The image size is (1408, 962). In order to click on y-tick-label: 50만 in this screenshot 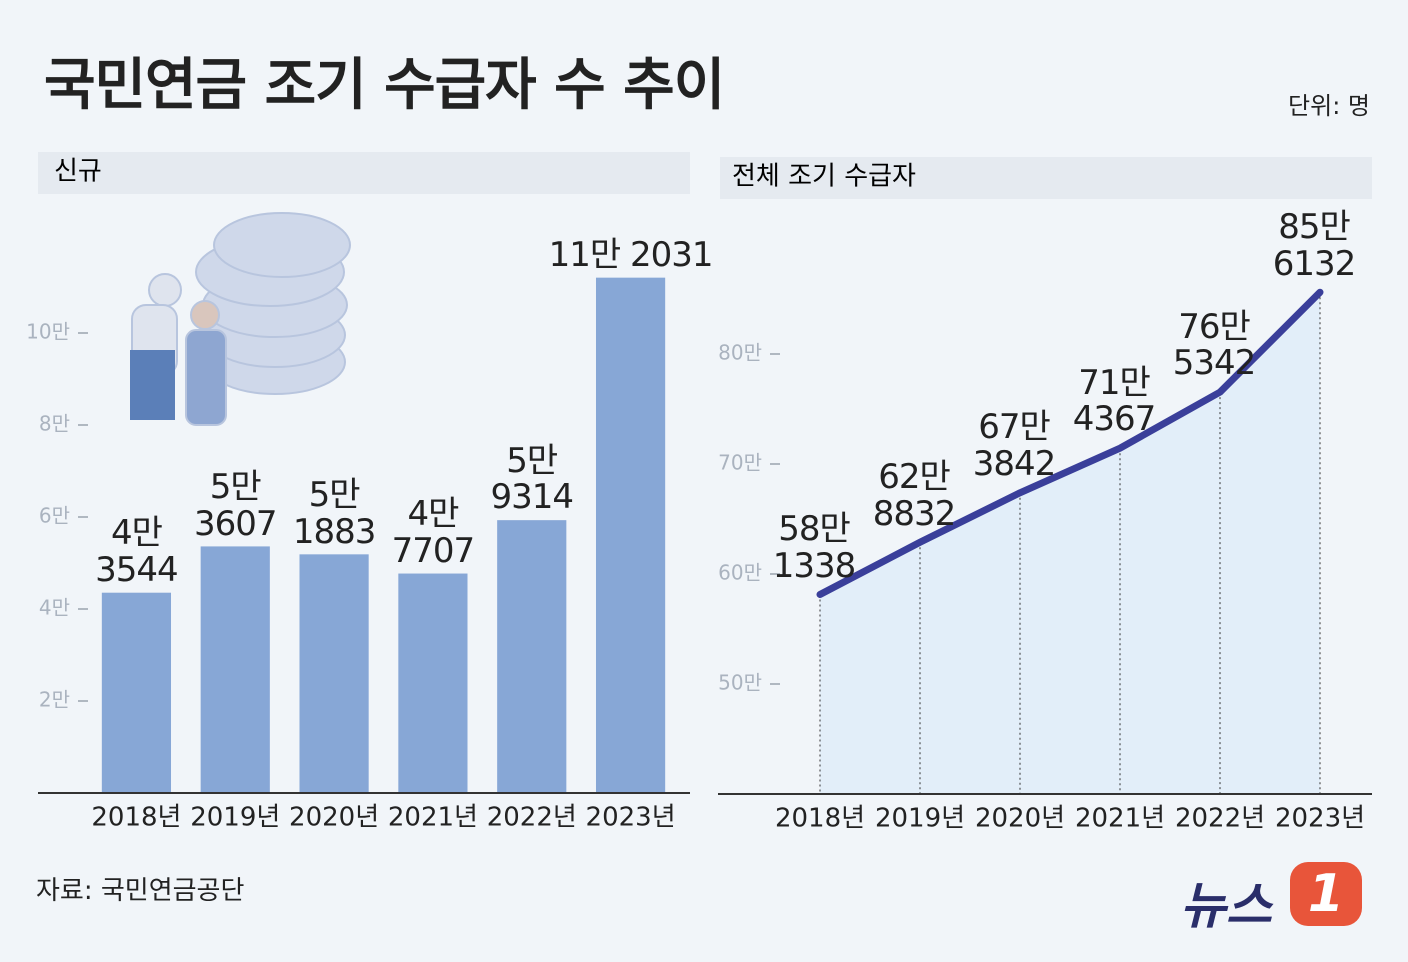, I will do `click(740, 683)`.